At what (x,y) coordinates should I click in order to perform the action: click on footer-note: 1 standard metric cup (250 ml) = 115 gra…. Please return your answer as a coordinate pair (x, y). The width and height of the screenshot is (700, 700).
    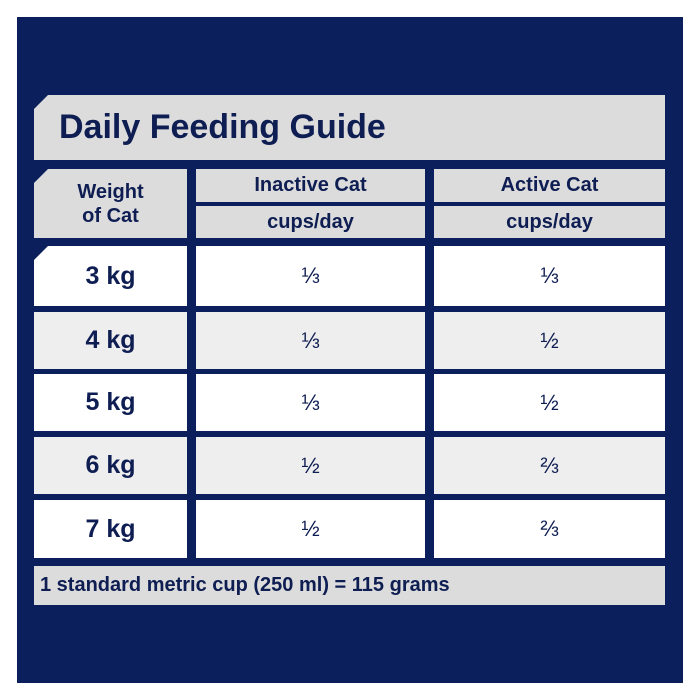
    Looking at the image, I should click on (349, 585).